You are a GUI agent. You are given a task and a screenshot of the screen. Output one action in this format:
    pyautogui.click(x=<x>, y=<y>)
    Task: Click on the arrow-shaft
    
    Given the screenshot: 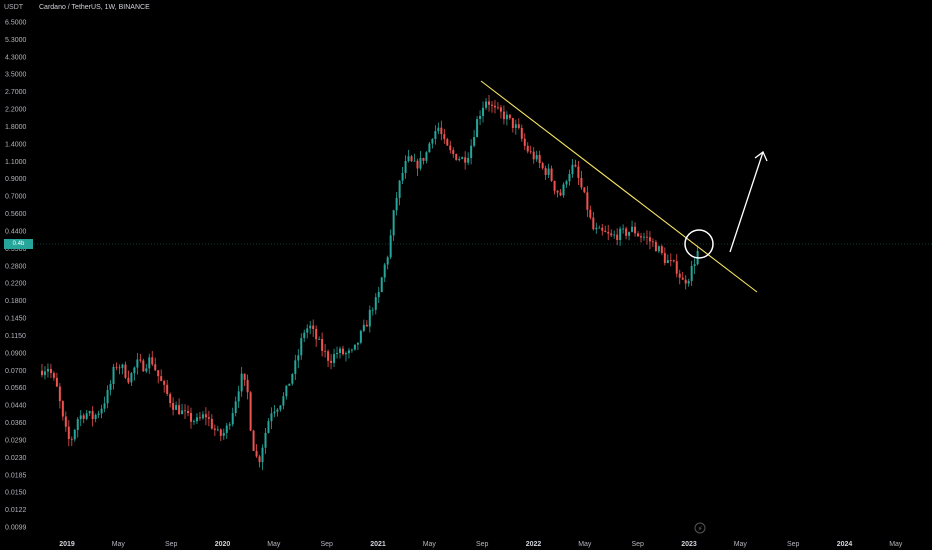 What is the action you would take?
    pyautogui.click(x=746, y=202)
    